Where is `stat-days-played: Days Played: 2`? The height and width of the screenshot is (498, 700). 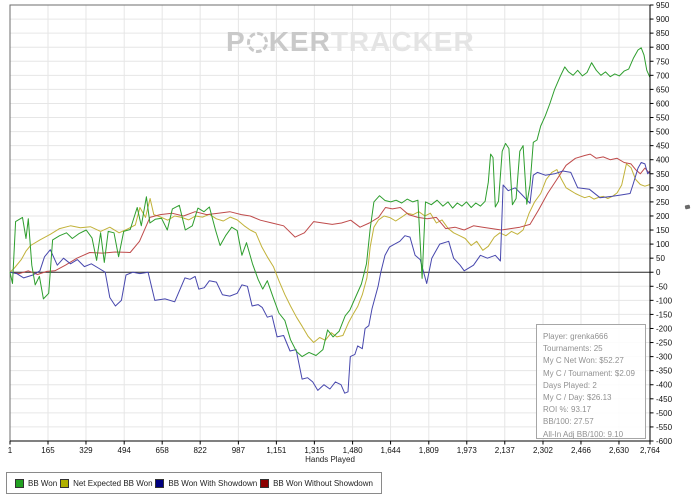 stat-days-played: Days Played: 2 is located at coordinates (570, 385).